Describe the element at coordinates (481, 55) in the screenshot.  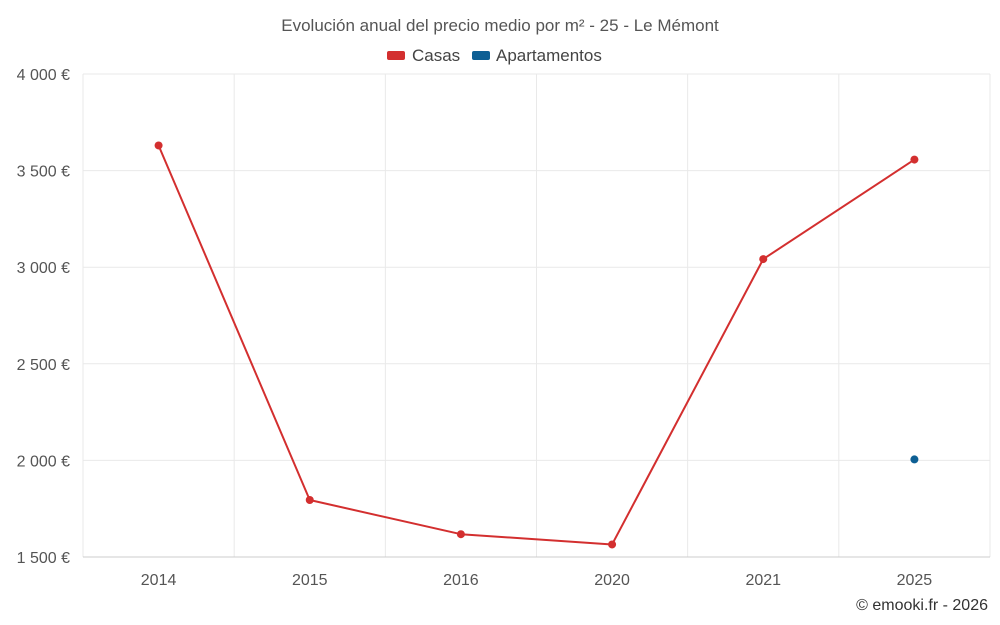
I see `legend-swatch-apartamentos` at that location.